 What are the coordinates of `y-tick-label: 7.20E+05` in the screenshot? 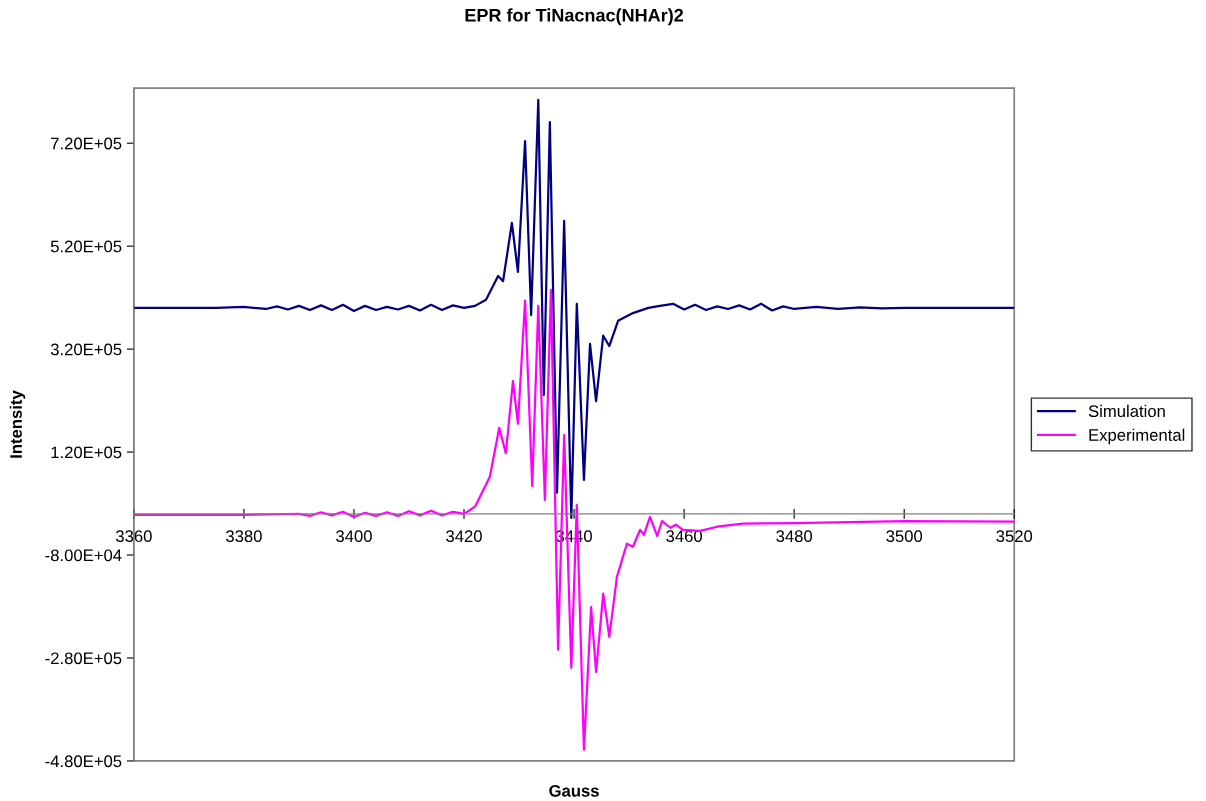 It's located at (86, 143).